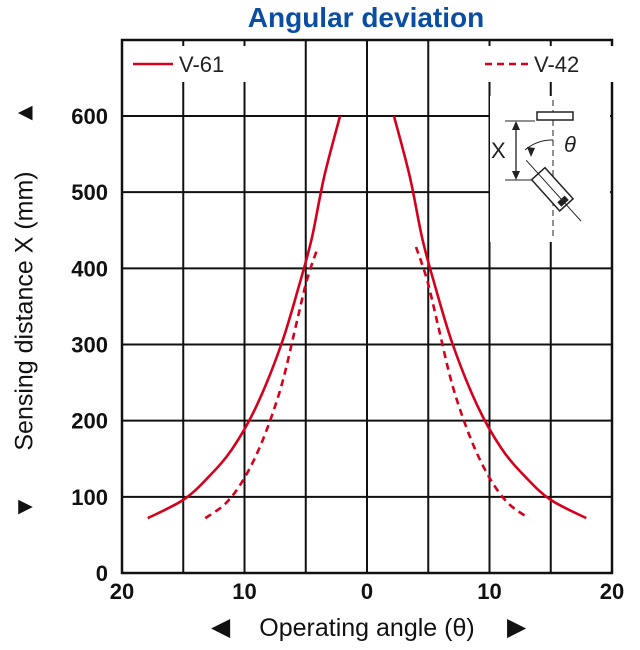 This screenshot has height=650, width=640. Describe the element at coordinates (89, 421) in the screenshot. I see `y-tick-label: 200` at that location.